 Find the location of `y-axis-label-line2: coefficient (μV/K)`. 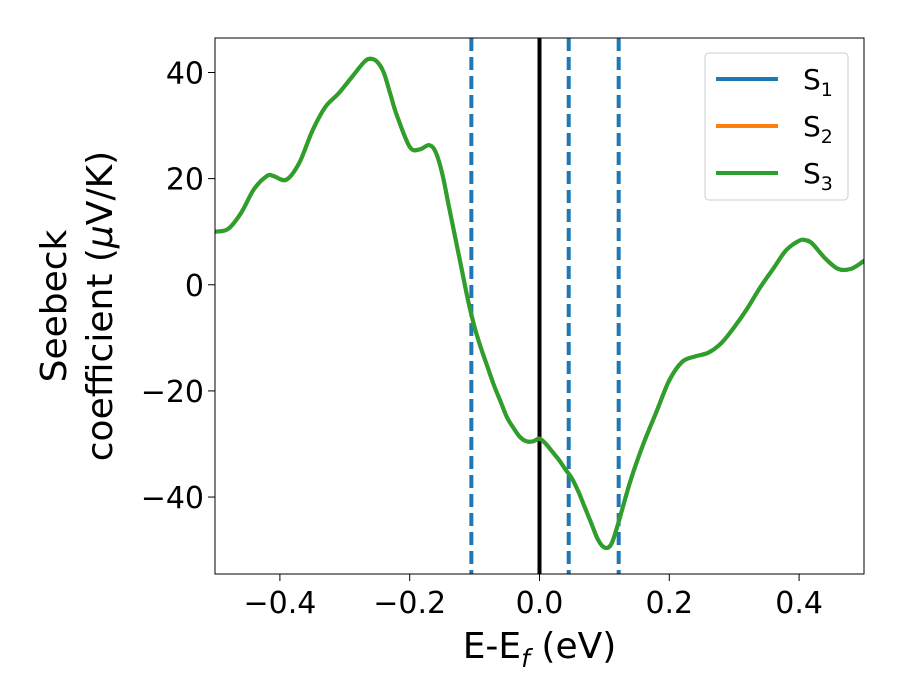

y-axis-label-line2: coefficient (μV/K) is located at coordinates (100, 306).